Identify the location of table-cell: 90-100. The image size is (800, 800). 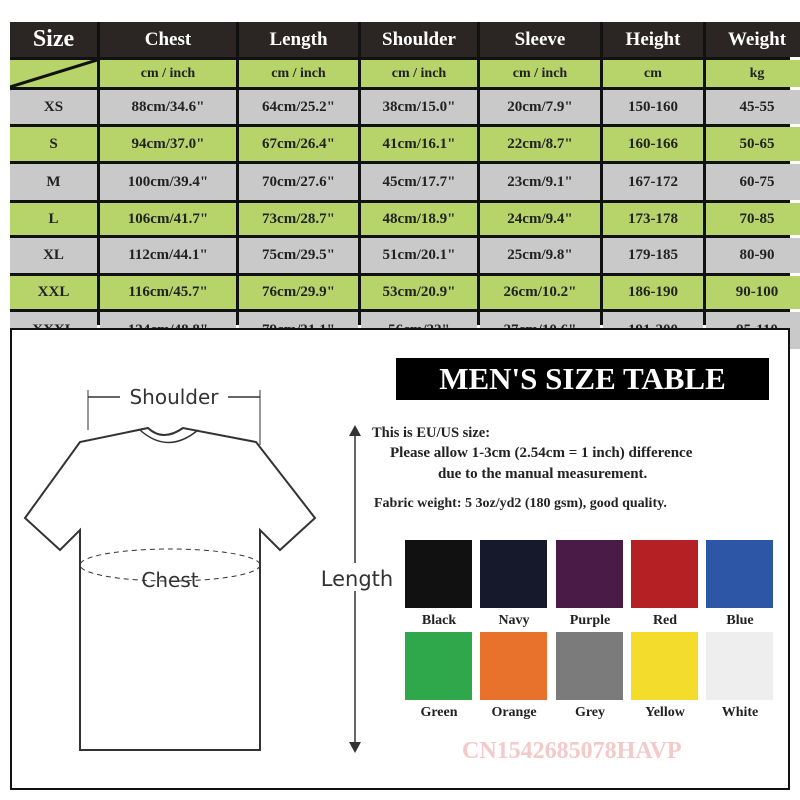
(753, 292).